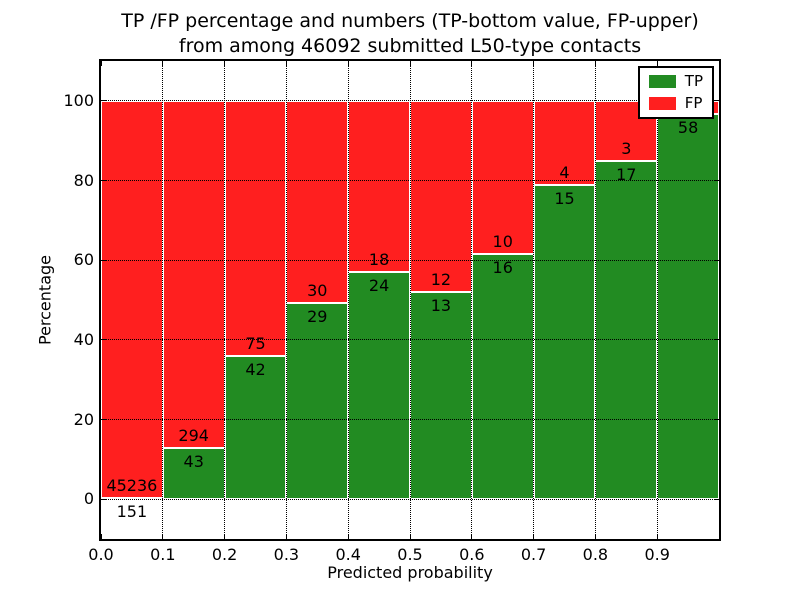  Describe the element at coordinates (83, 419) in the screenshot. I see `y-tick-label: 20` at that location.